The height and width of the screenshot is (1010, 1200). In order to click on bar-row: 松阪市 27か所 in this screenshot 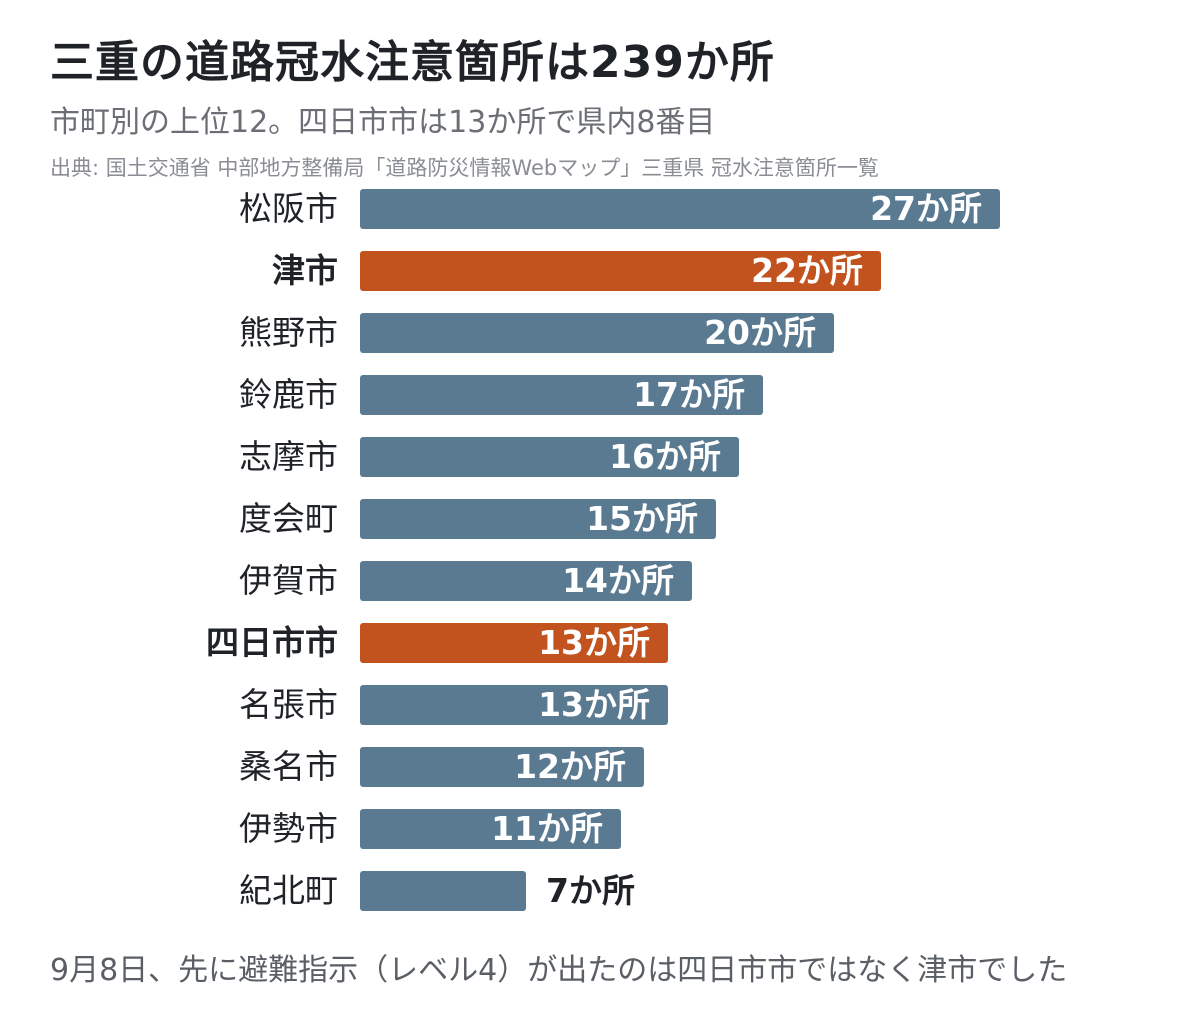, I will do `click(600, 209)`.